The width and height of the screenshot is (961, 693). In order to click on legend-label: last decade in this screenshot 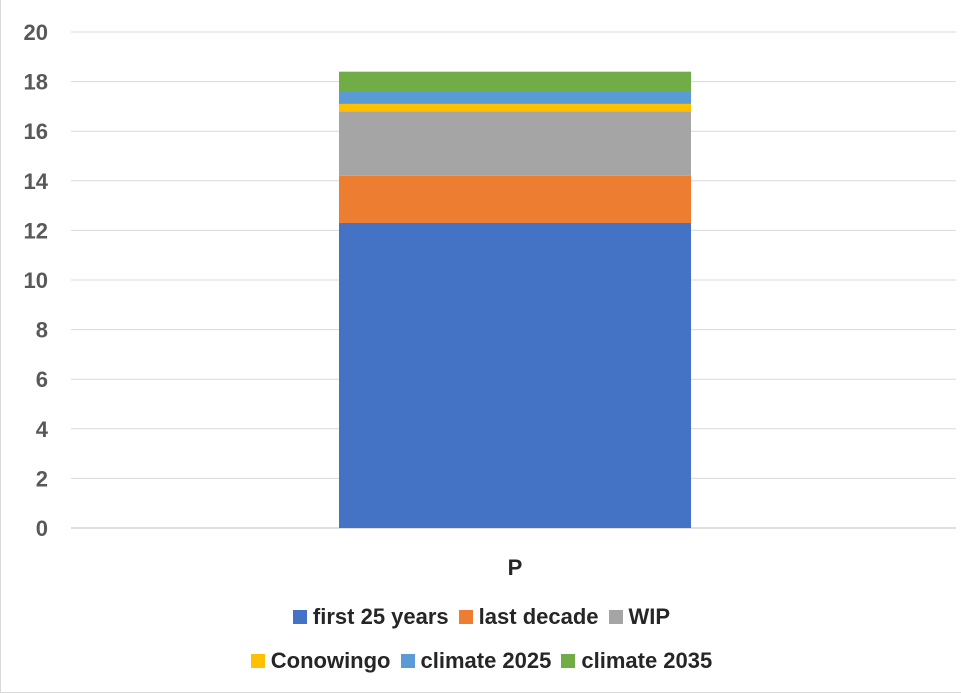, I will do `click(538, 616)`.